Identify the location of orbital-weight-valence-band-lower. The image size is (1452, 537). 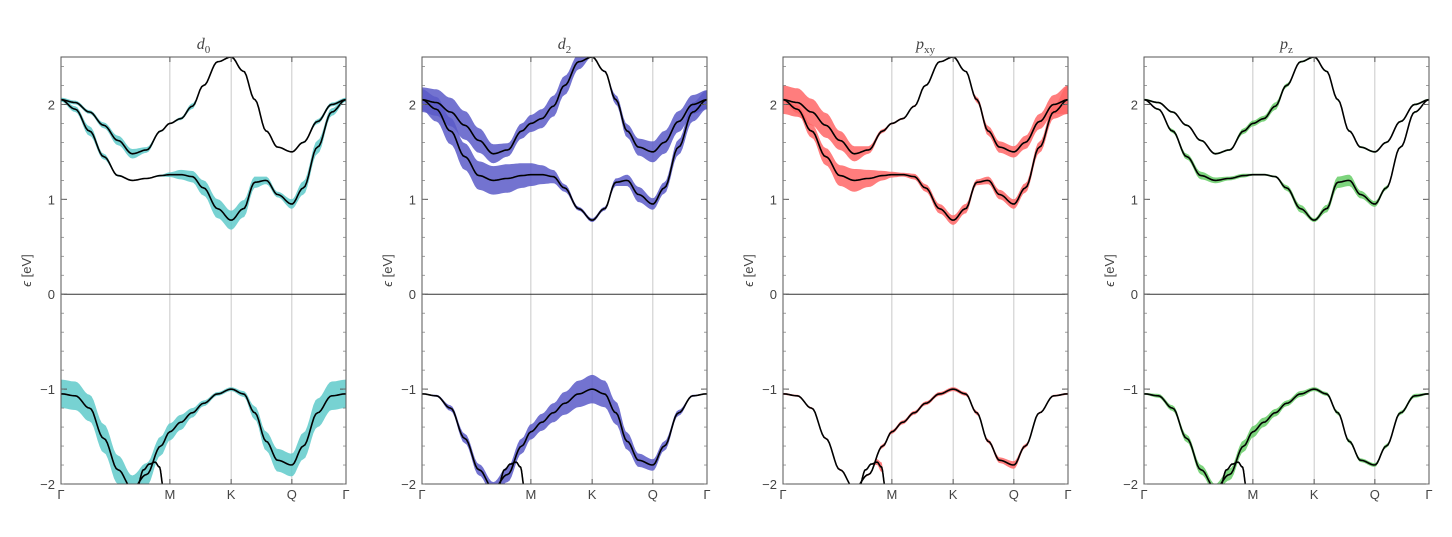
(872, 471).